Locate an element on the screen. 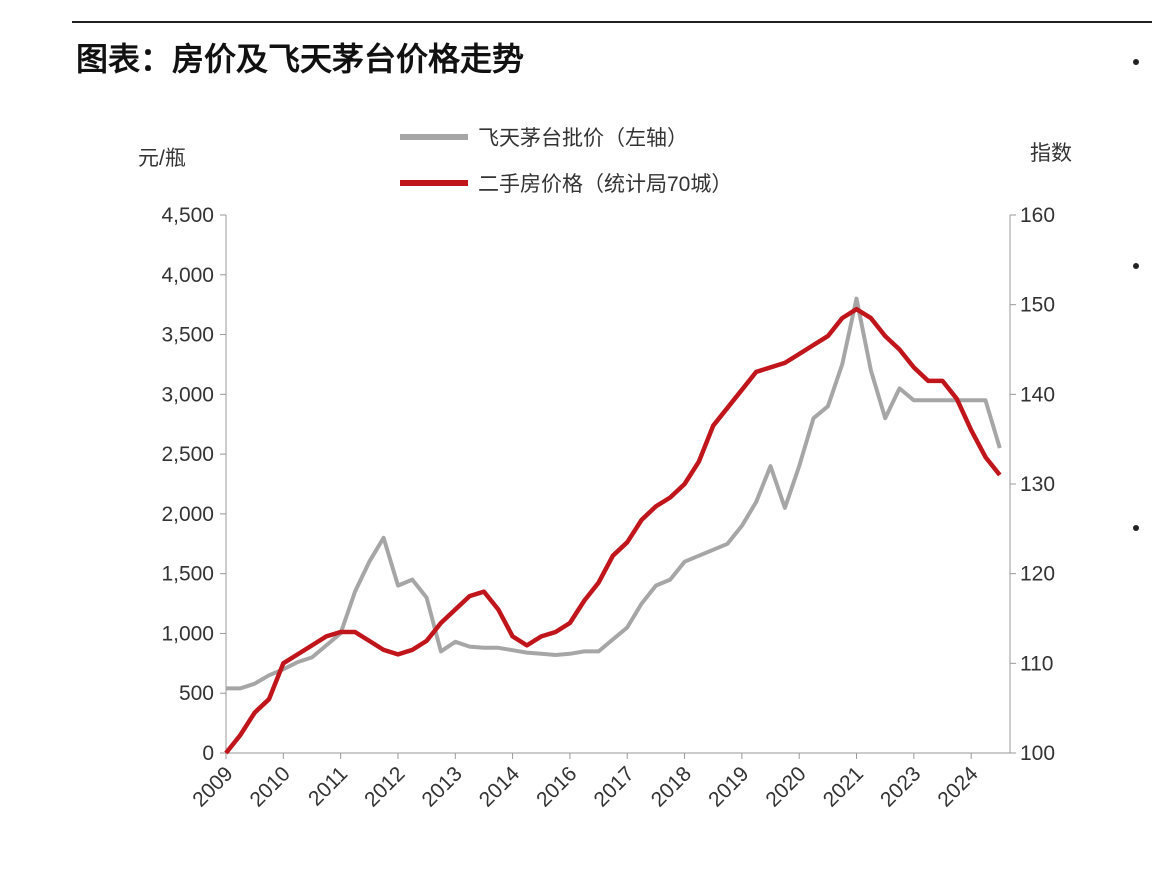 This screenshot has height=874, width=1152. x-tick-label: 2018 is located at coordinates (671, 786).